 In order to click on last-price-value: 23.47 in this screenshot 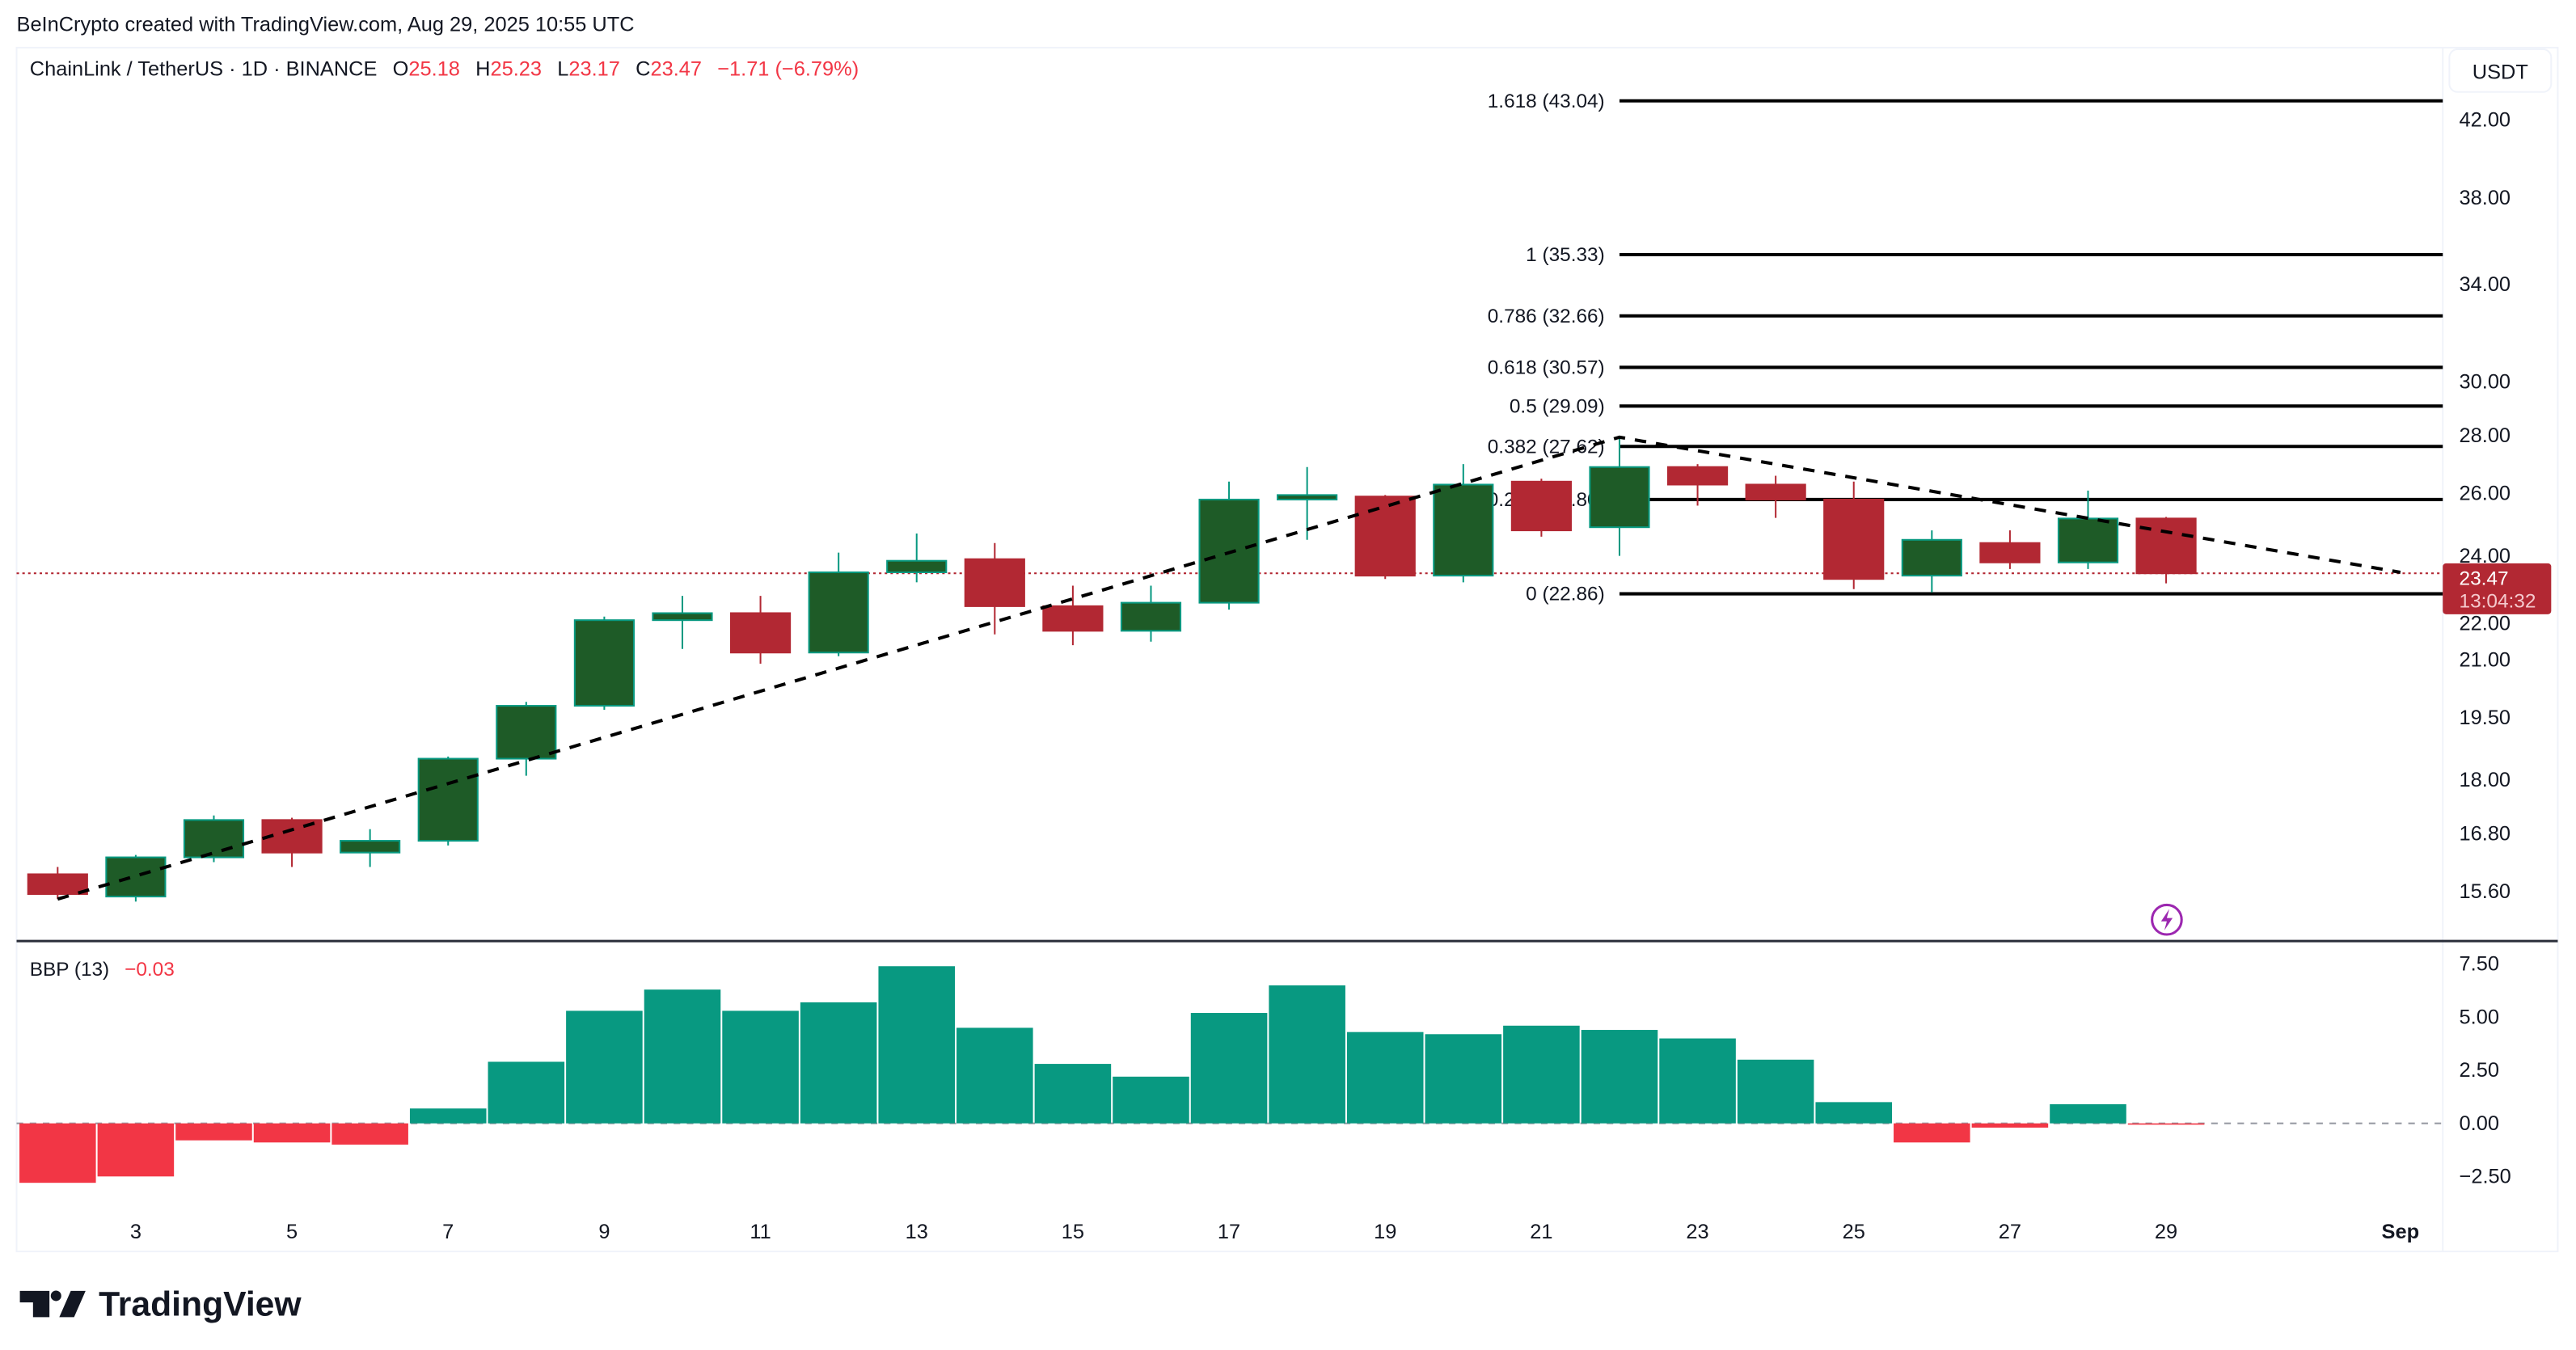, I will do `click(2484, 578)`.